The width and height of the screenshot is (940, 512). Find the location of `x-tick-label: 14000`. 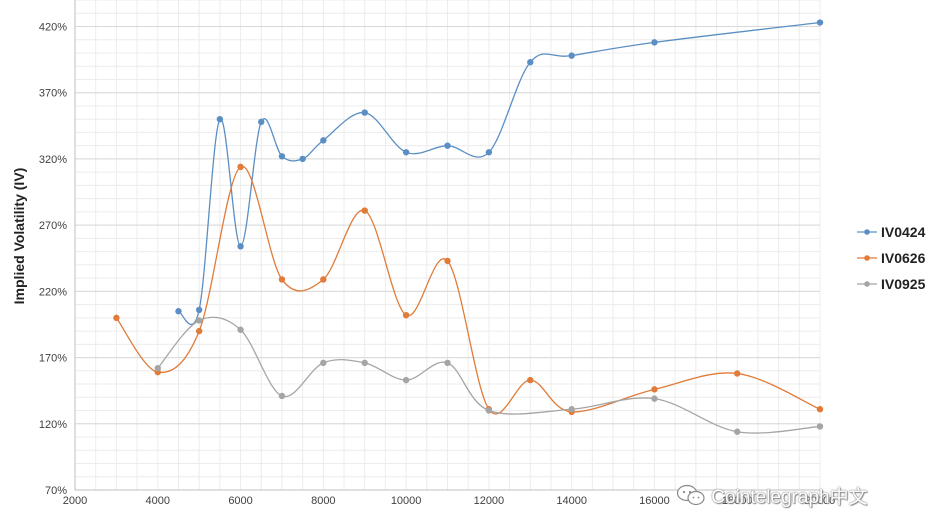

x-tick-label: 14000 is located at coordinates (571, 501).